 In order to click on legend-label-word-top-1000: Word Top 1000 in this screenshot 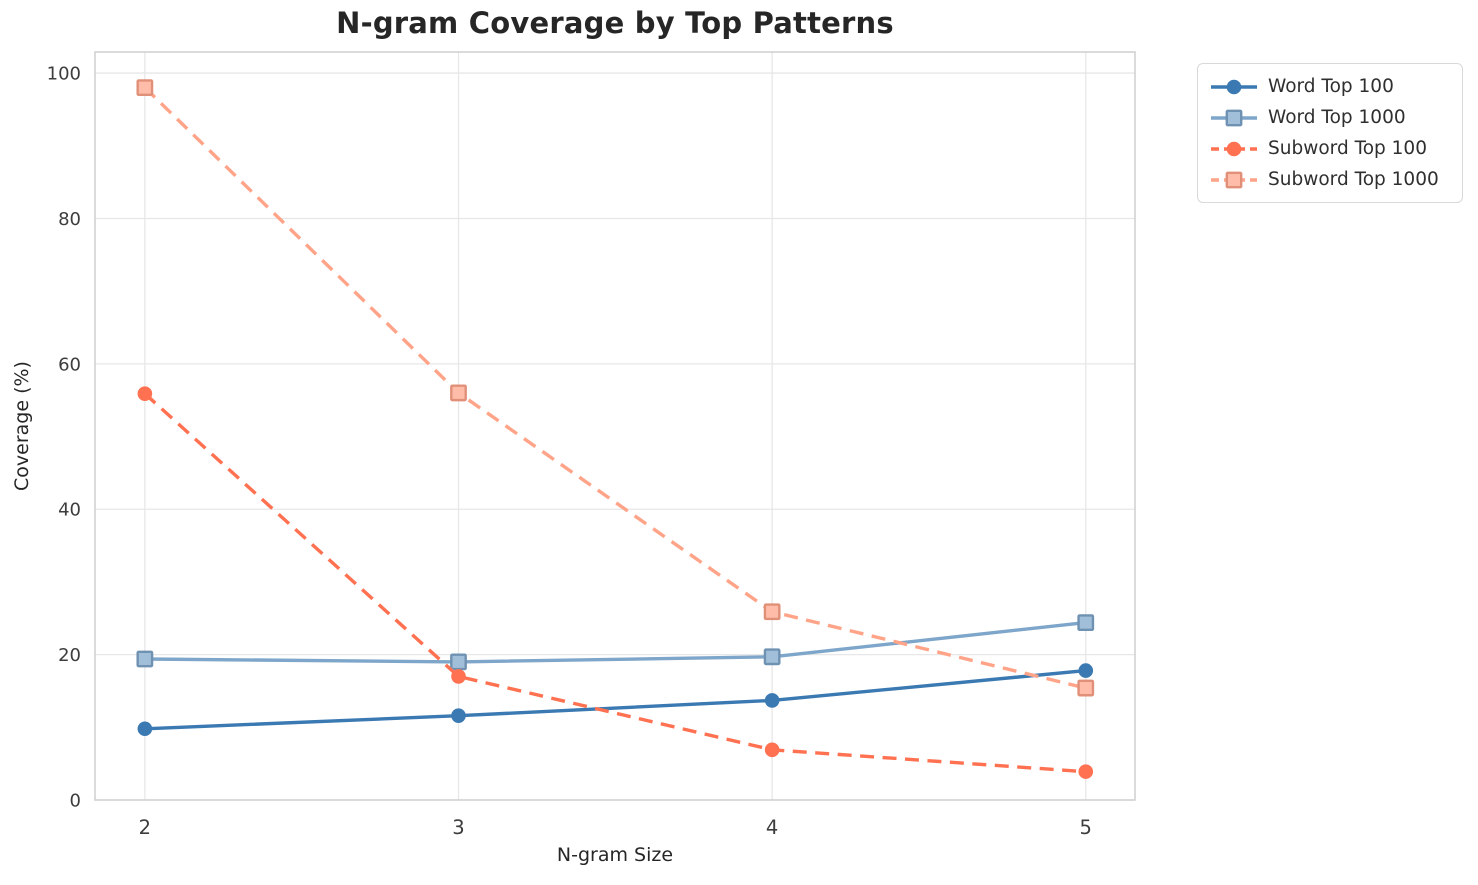, I will do `click(1337, 117)`.